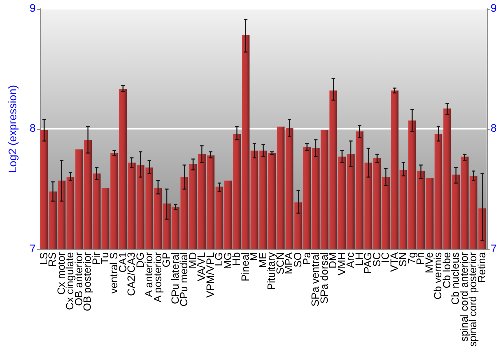 Image resolution: width=500 pixels, height=350 pixels. I want to click on y2-tick-label: 9, so click(494, 9).